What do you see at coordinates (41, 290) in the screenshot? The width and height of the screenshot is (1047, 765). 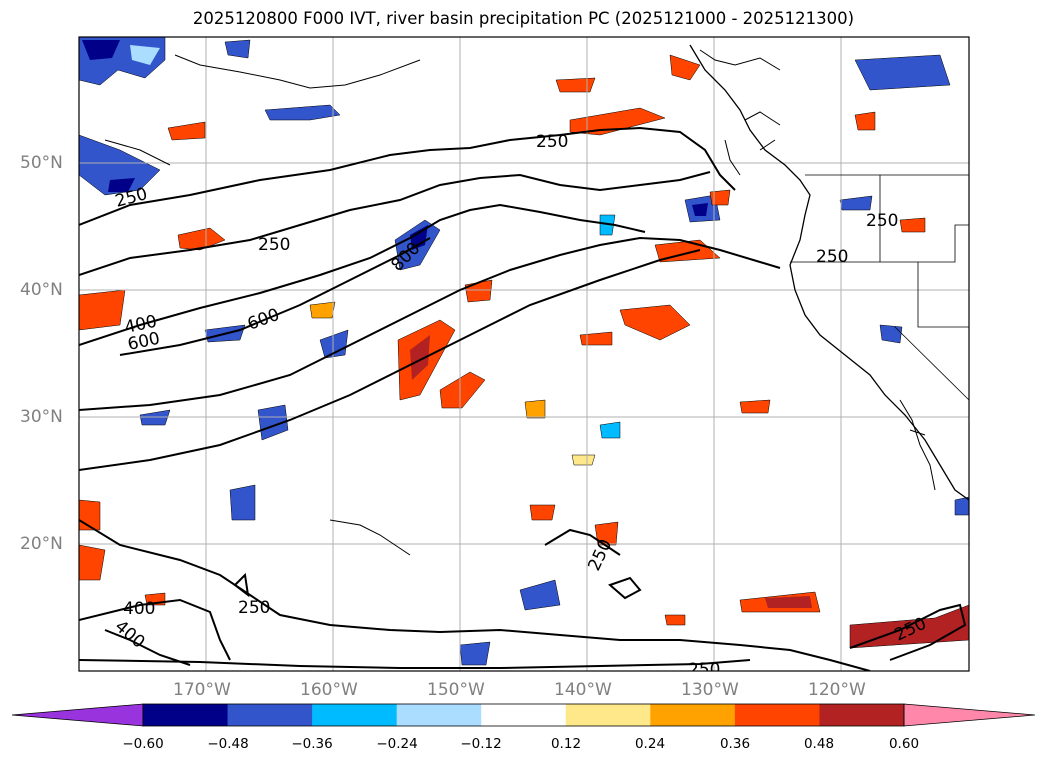 I see `lat-label-40n: 40°N` at bounding box center [41, 290].